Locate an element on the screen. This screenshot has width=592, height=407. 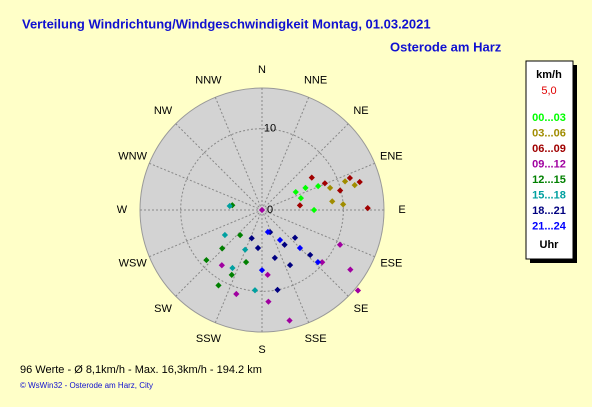
credit: © WsWin32 - Osterode am Harz, City is located at coordinates (86, 385).